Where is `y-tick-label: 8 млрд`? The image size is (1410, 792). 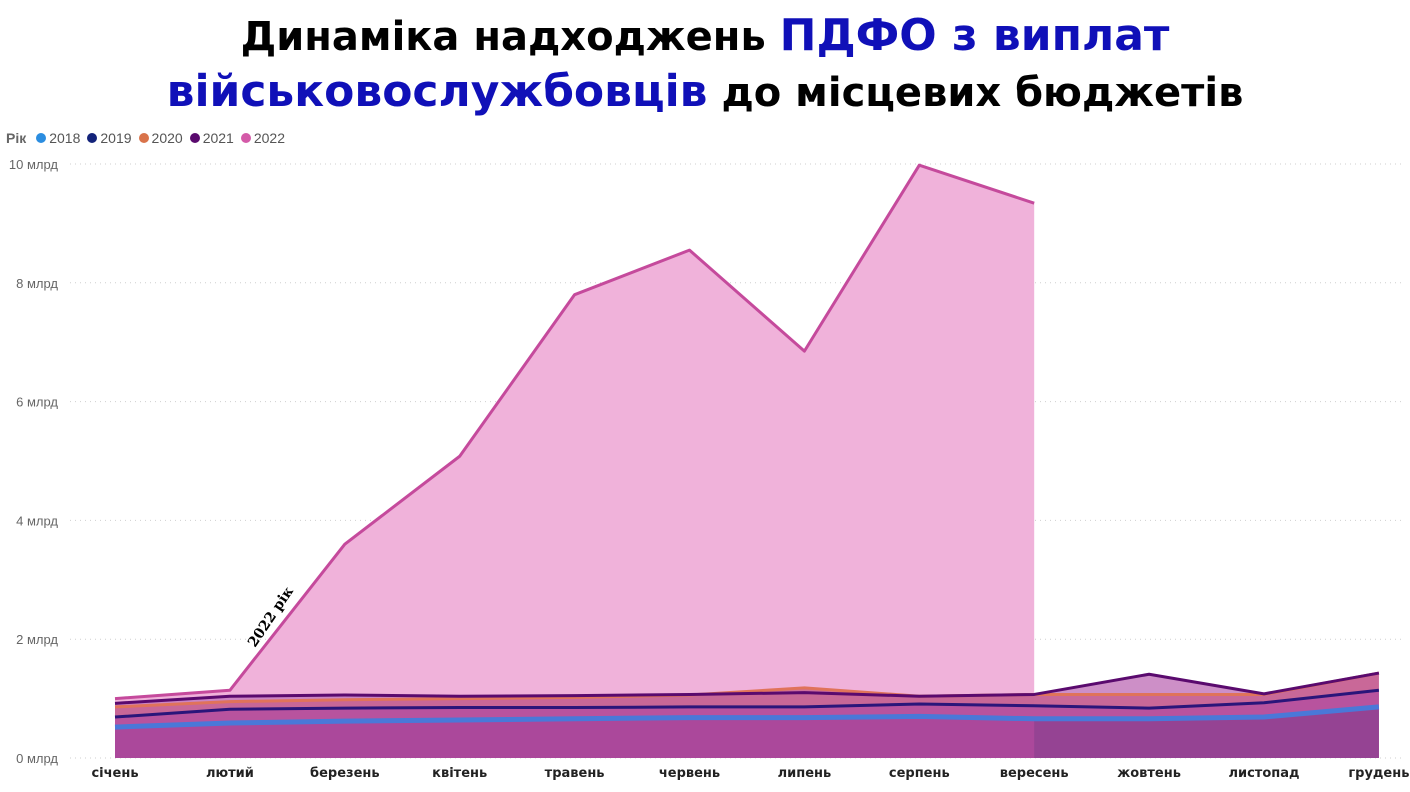
y-tick-label: 8 млрд is located at coordinates (37, 283).